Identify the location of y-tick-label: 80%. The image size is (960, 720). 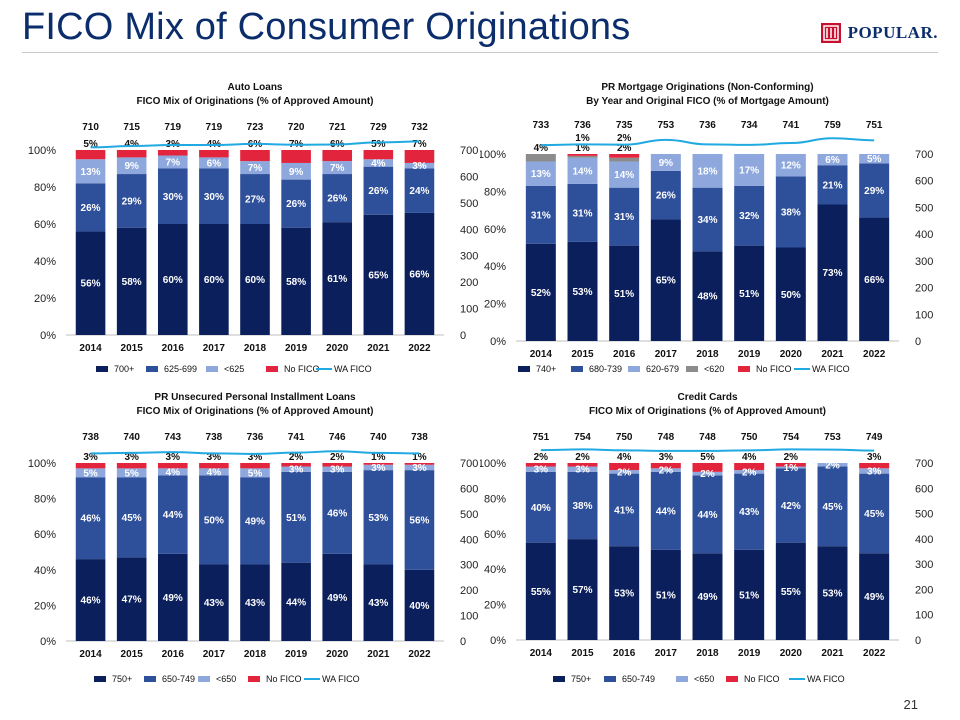
(495, 499).